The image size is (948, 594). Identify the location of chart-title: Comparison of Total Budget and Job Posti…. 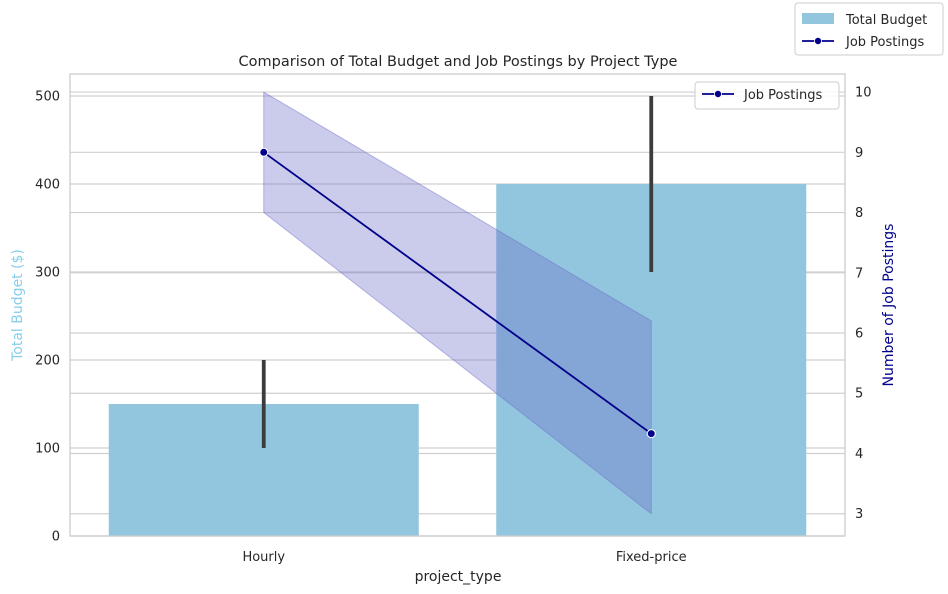
(458, 62).